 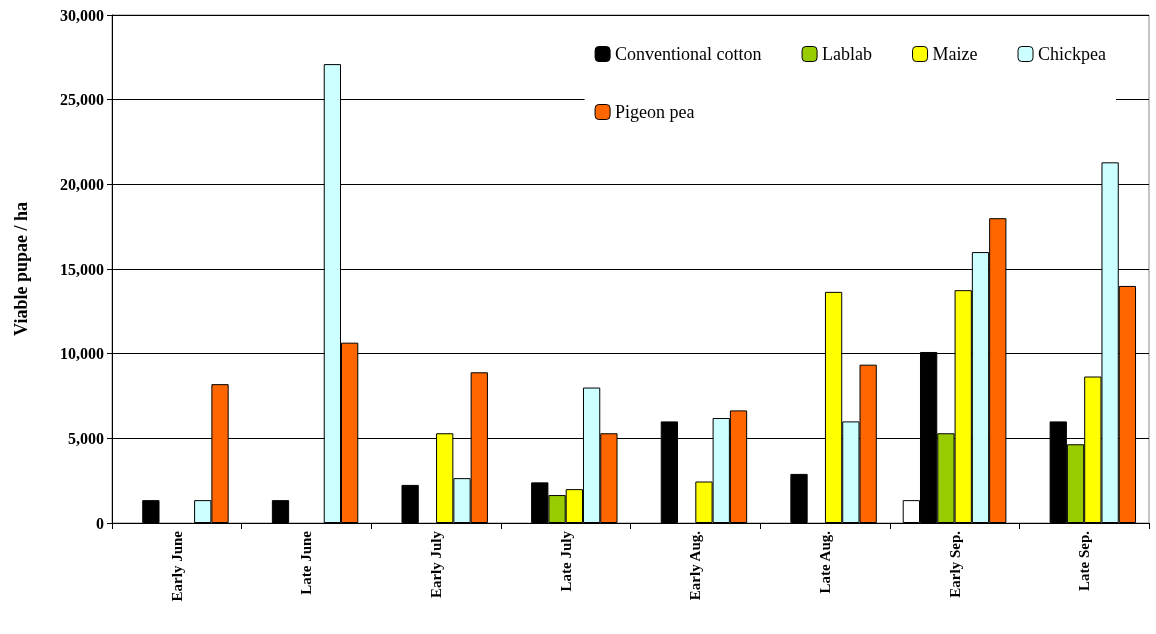 I want to click on x-tick-label: Late July, so click(x=565, y=561).